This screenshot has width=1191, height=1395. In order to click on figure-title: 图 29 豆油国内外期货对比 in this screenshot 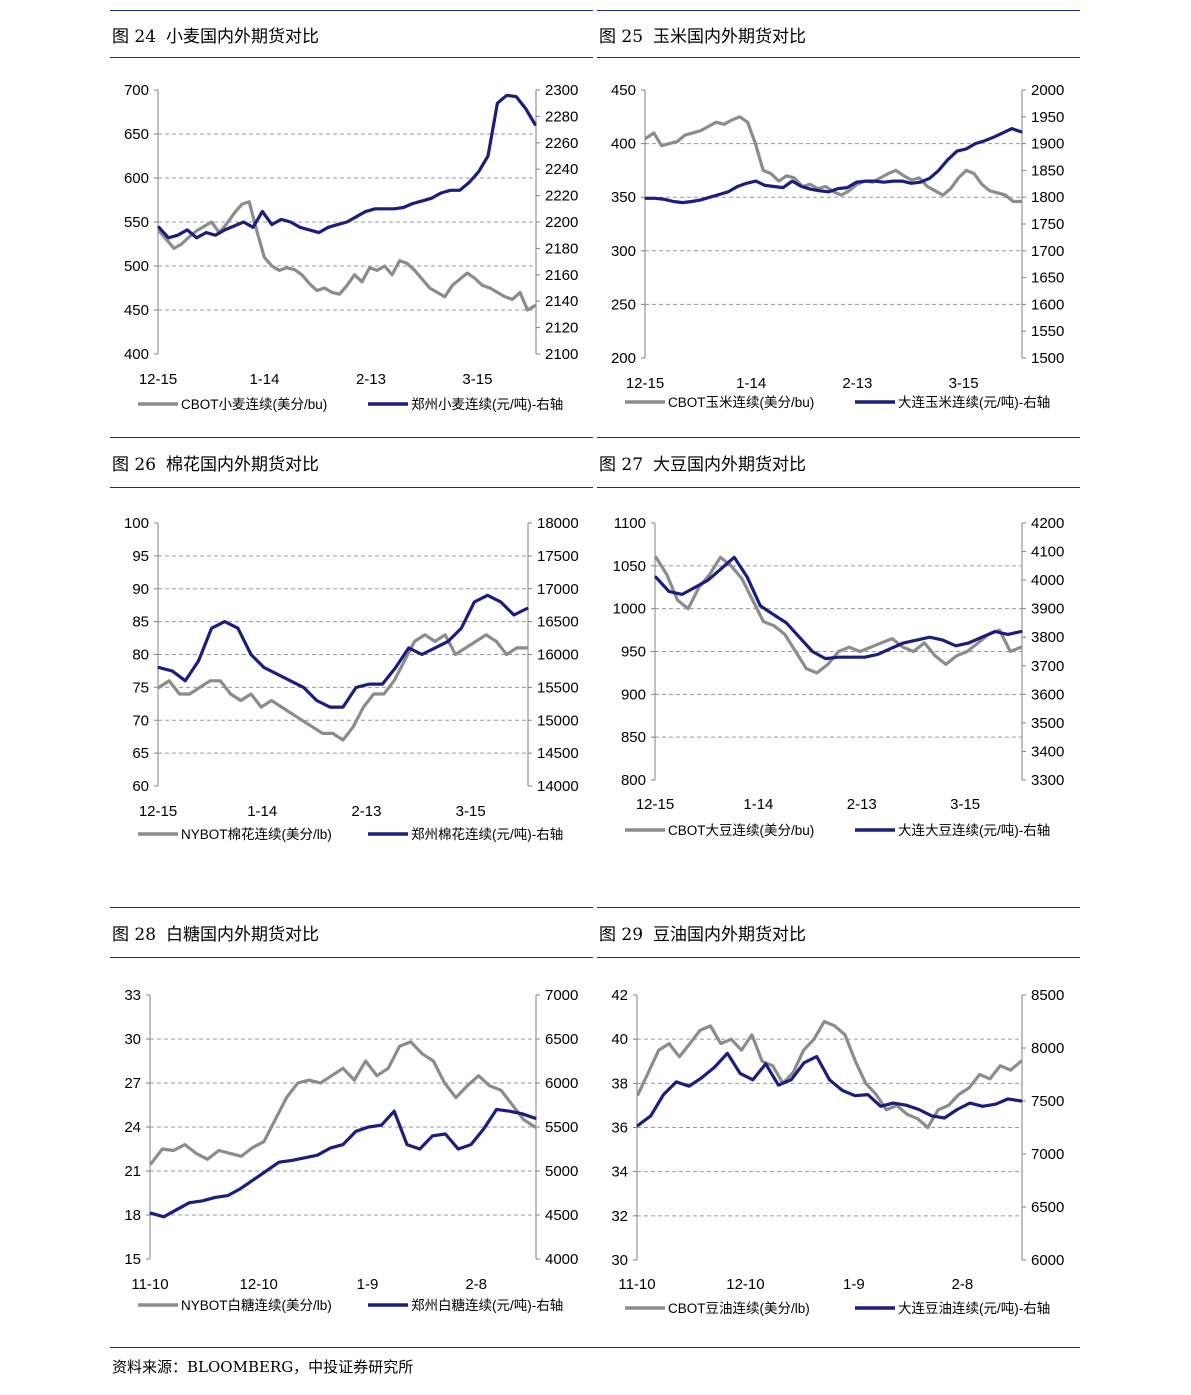, I will do `click(702, 932)`.